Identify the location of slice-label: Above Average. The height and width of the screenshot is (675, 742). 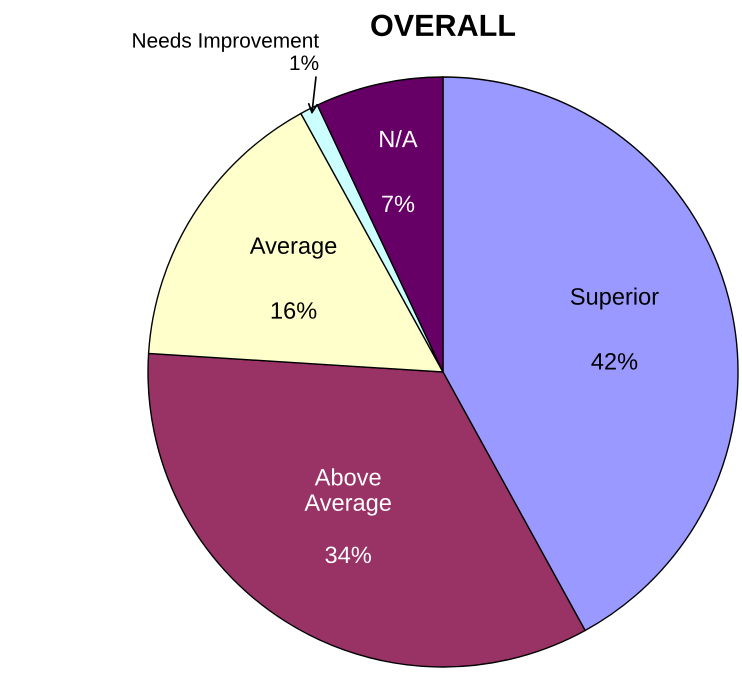
(347, 492).